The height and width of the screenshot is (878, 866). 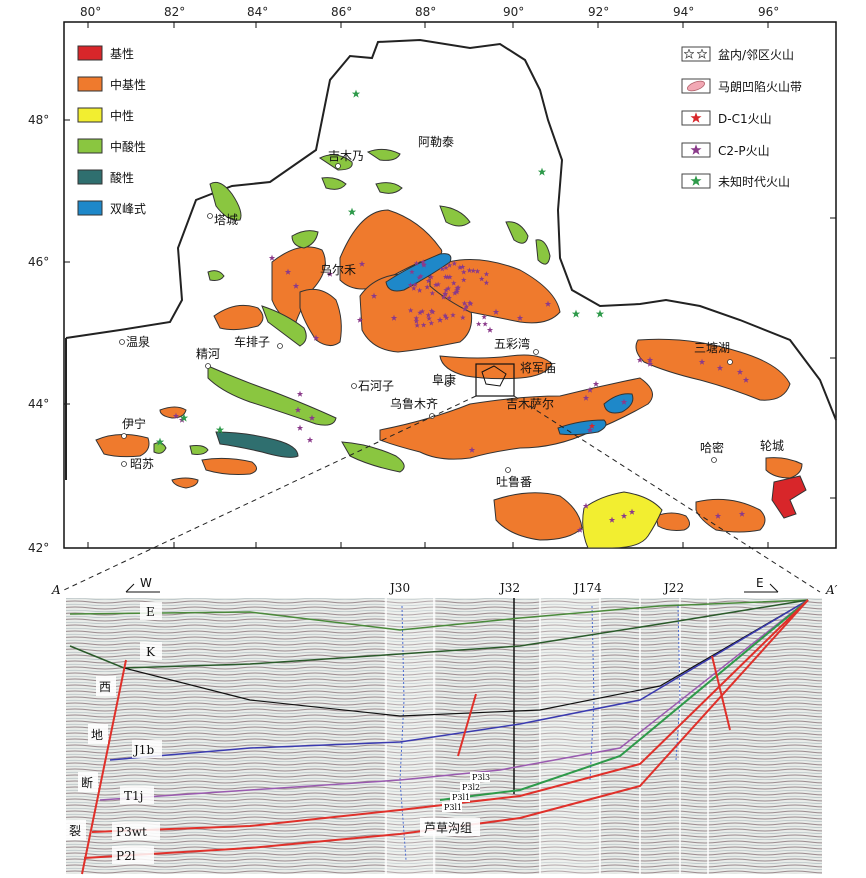 I want to click on place-label: 乌鲁木齐, so click(x=414, y=403).